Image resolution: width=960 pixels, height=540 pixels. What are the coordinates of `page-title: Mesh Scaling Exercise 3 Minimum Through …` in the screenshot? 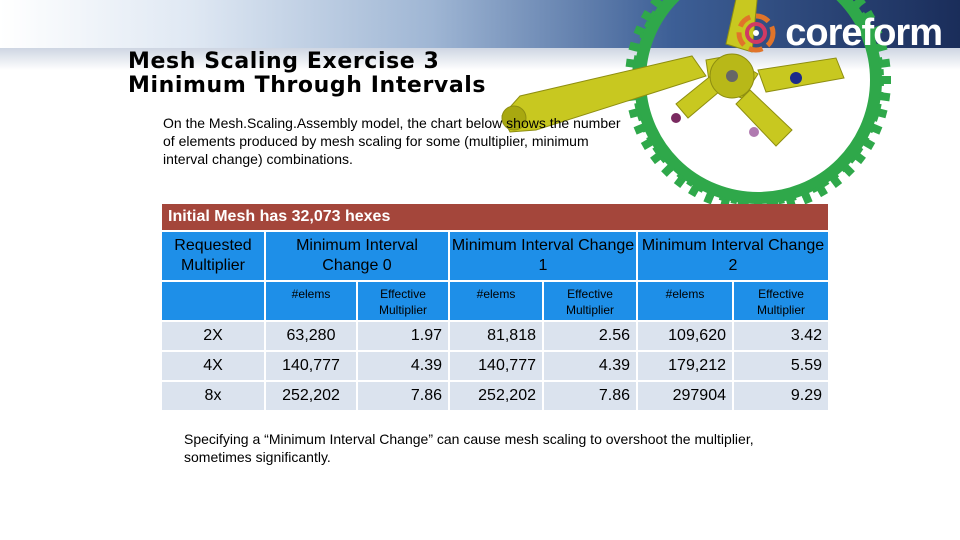 It's located at (307, 74).